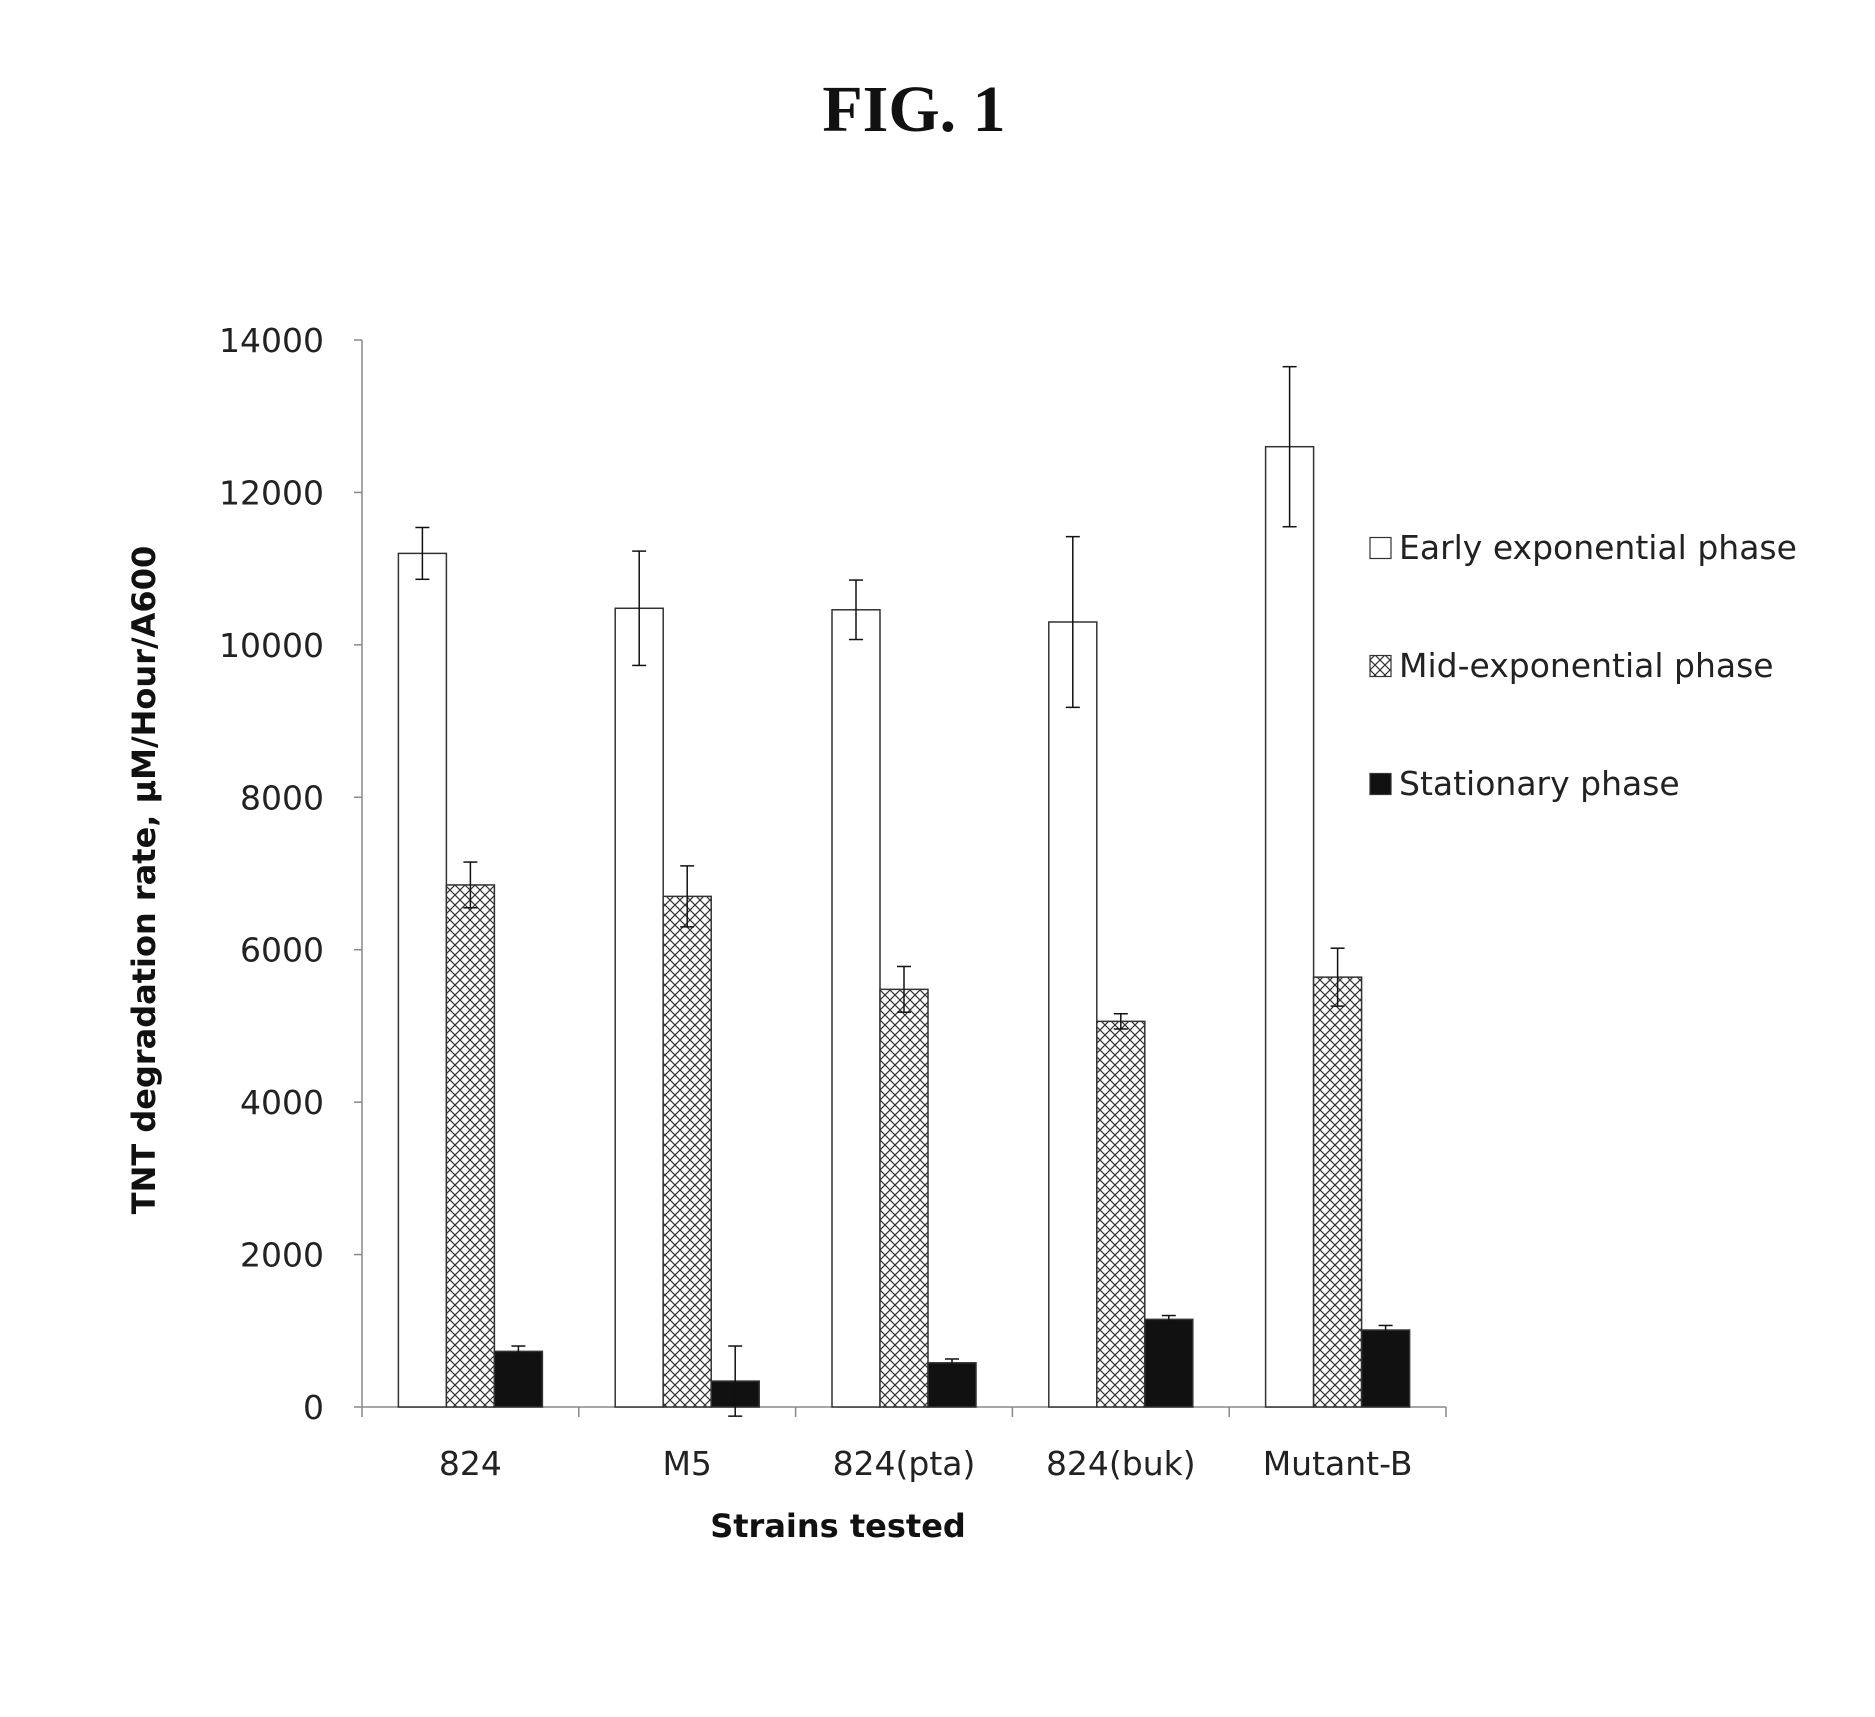  I want to click on x-tick-label: 824(buk), so click(1121, 1463).